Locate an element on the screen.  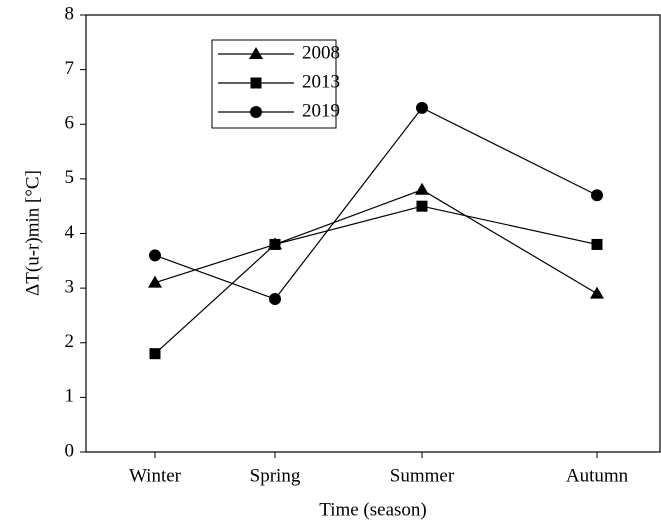
x-tick-label: Autumn is located at coordinates (597, 475).